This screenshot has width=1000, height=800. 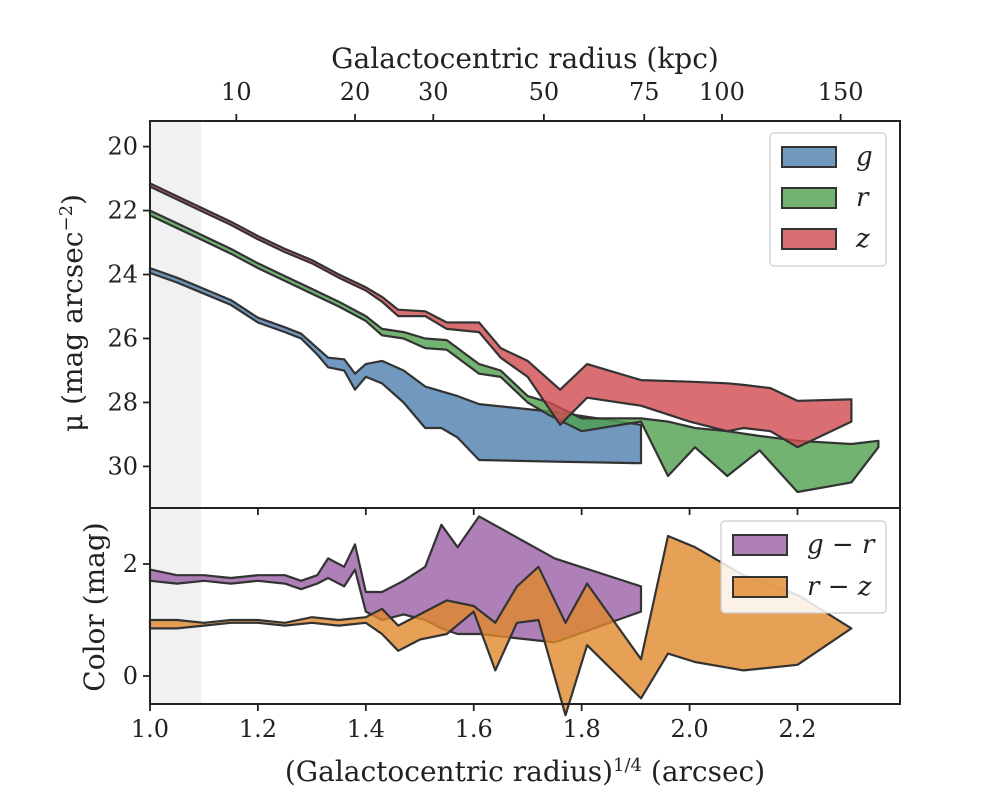 I want to click on y-tick-label: 20, so click(x=122, y=147).